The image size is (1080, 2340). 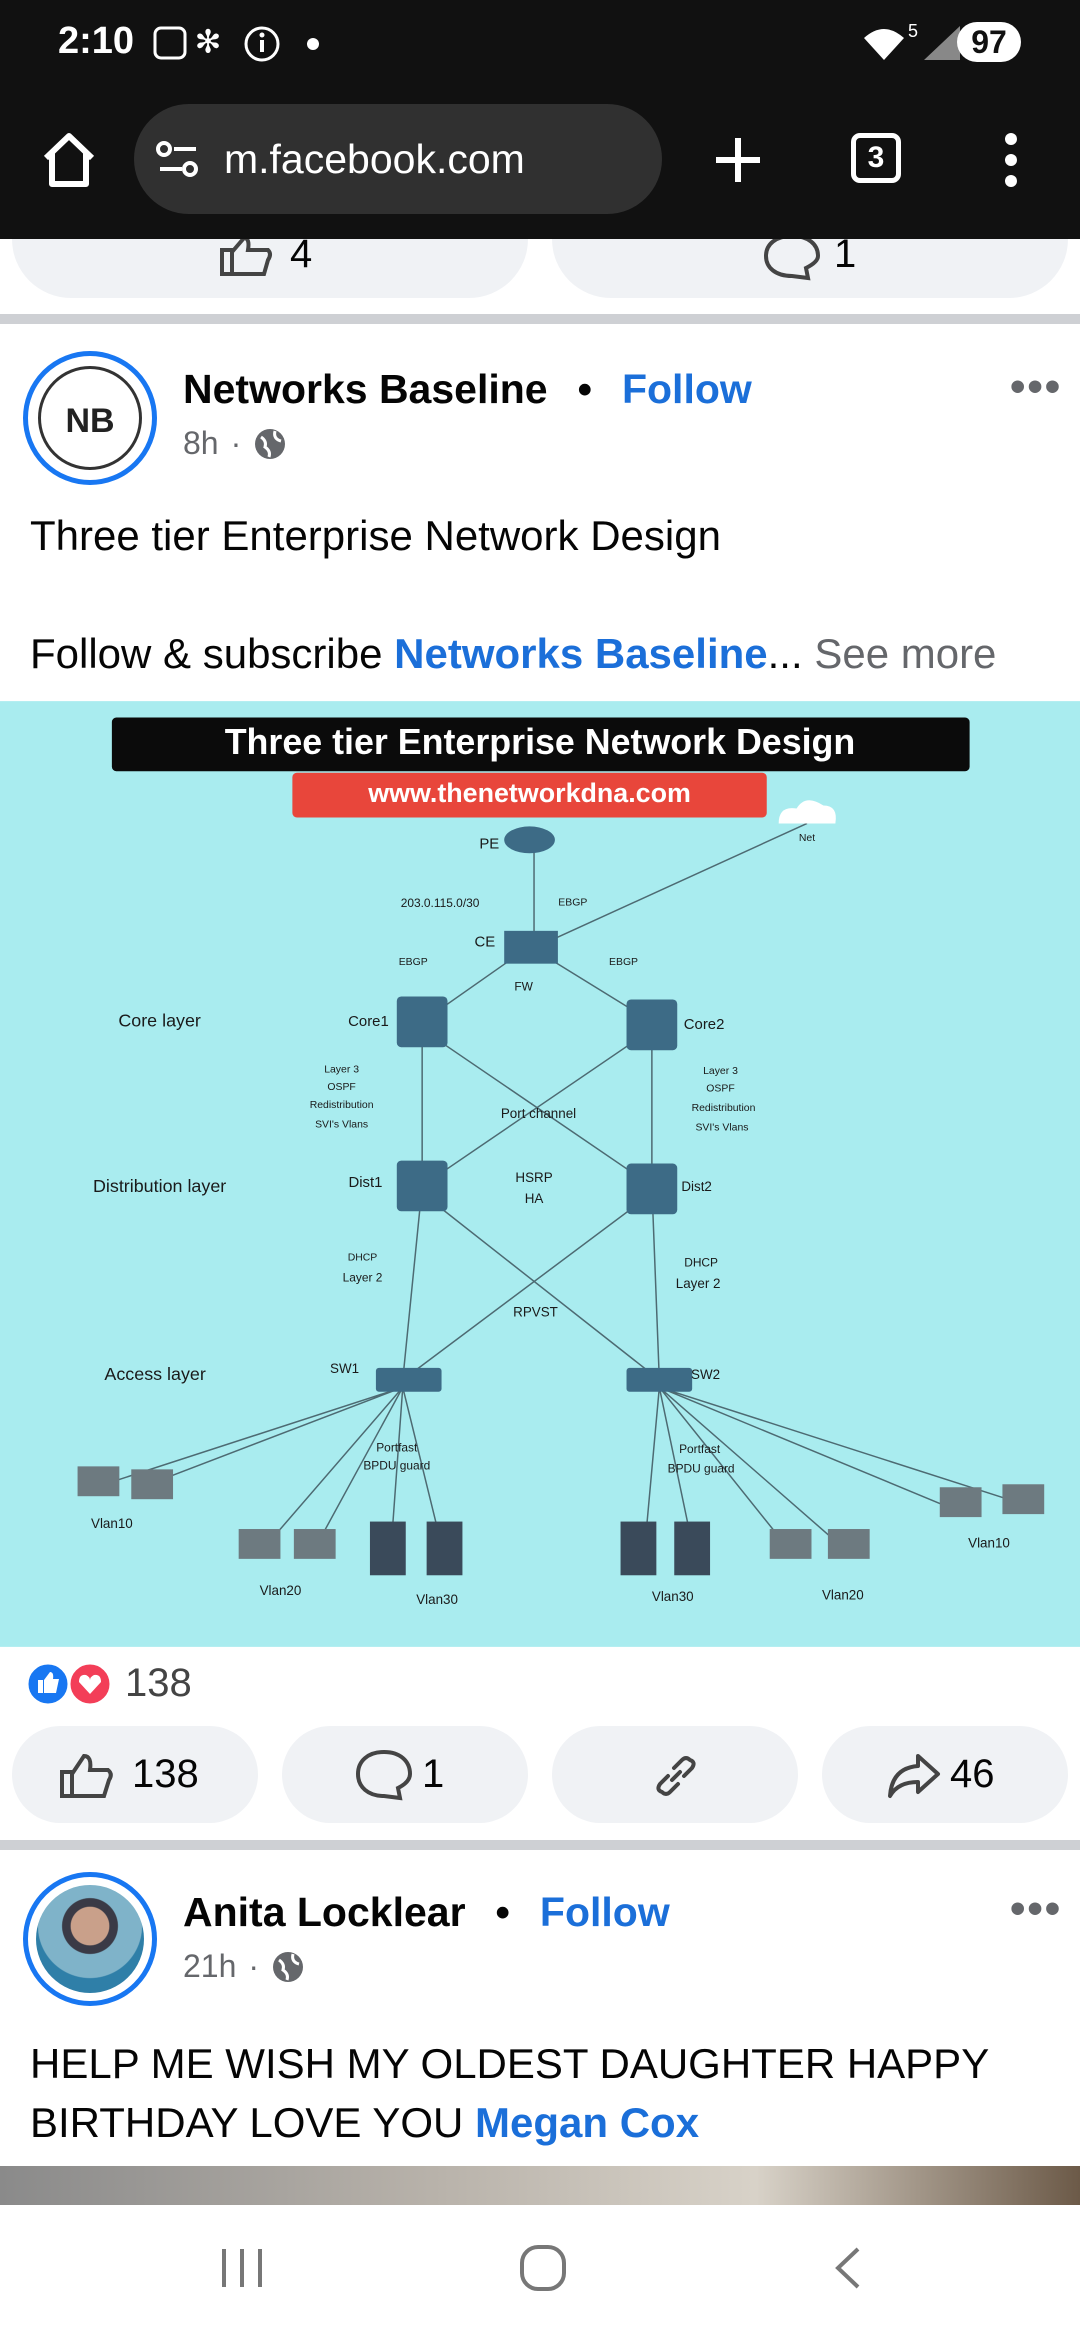 I want to click on copy-link-button, so click(x=675, y=1774).